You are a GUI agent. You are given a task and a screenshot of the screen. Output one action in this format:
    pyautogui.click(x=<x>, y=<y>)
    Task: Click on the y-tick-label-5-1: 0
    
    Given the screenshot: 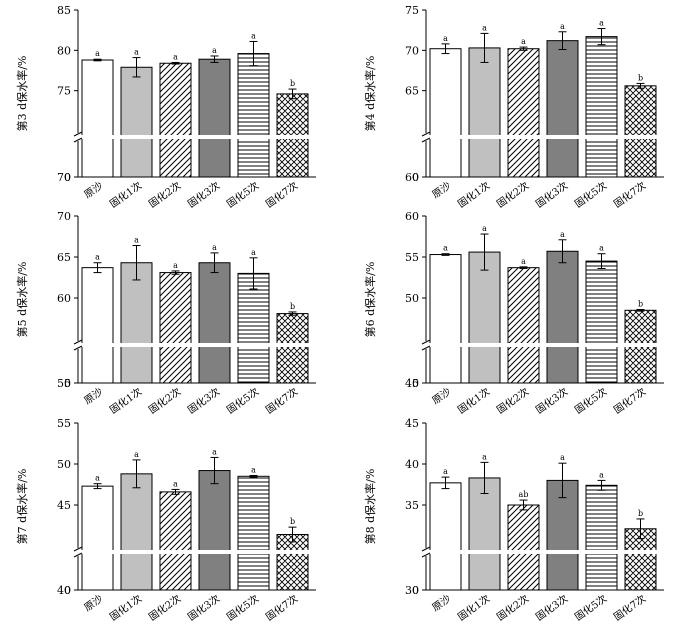 What is the action you would take?
    pyautogui.click(x=67, y=590)
    